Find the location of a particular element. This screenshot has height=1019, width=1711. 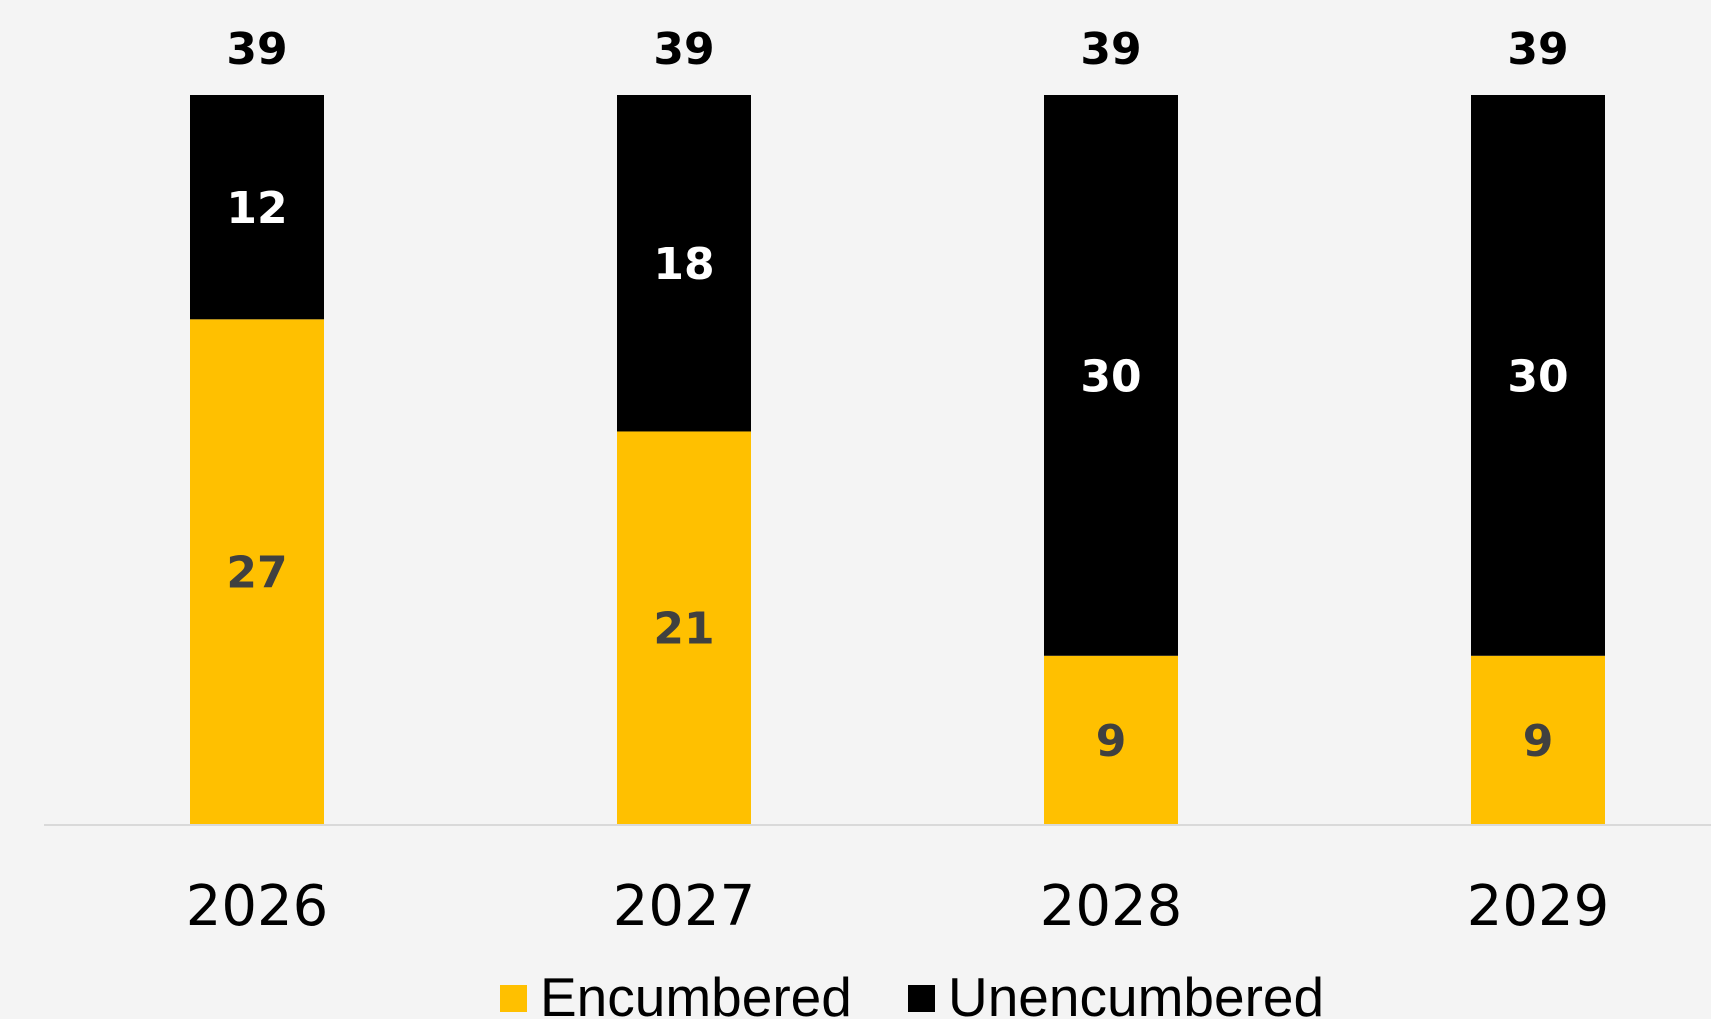

bar-unencumbered-2027 is located at coordinates (684, 263).